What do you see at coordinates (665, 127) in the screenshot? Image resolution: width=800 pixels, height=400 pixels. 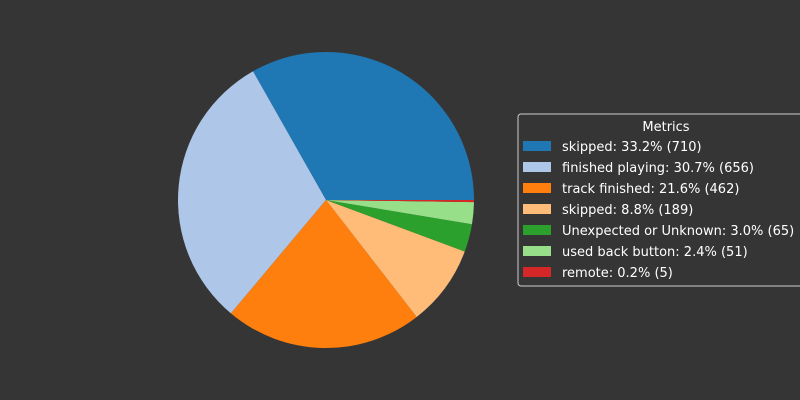 I see `legend-title: Metrics` at bounding box center [665, 127].